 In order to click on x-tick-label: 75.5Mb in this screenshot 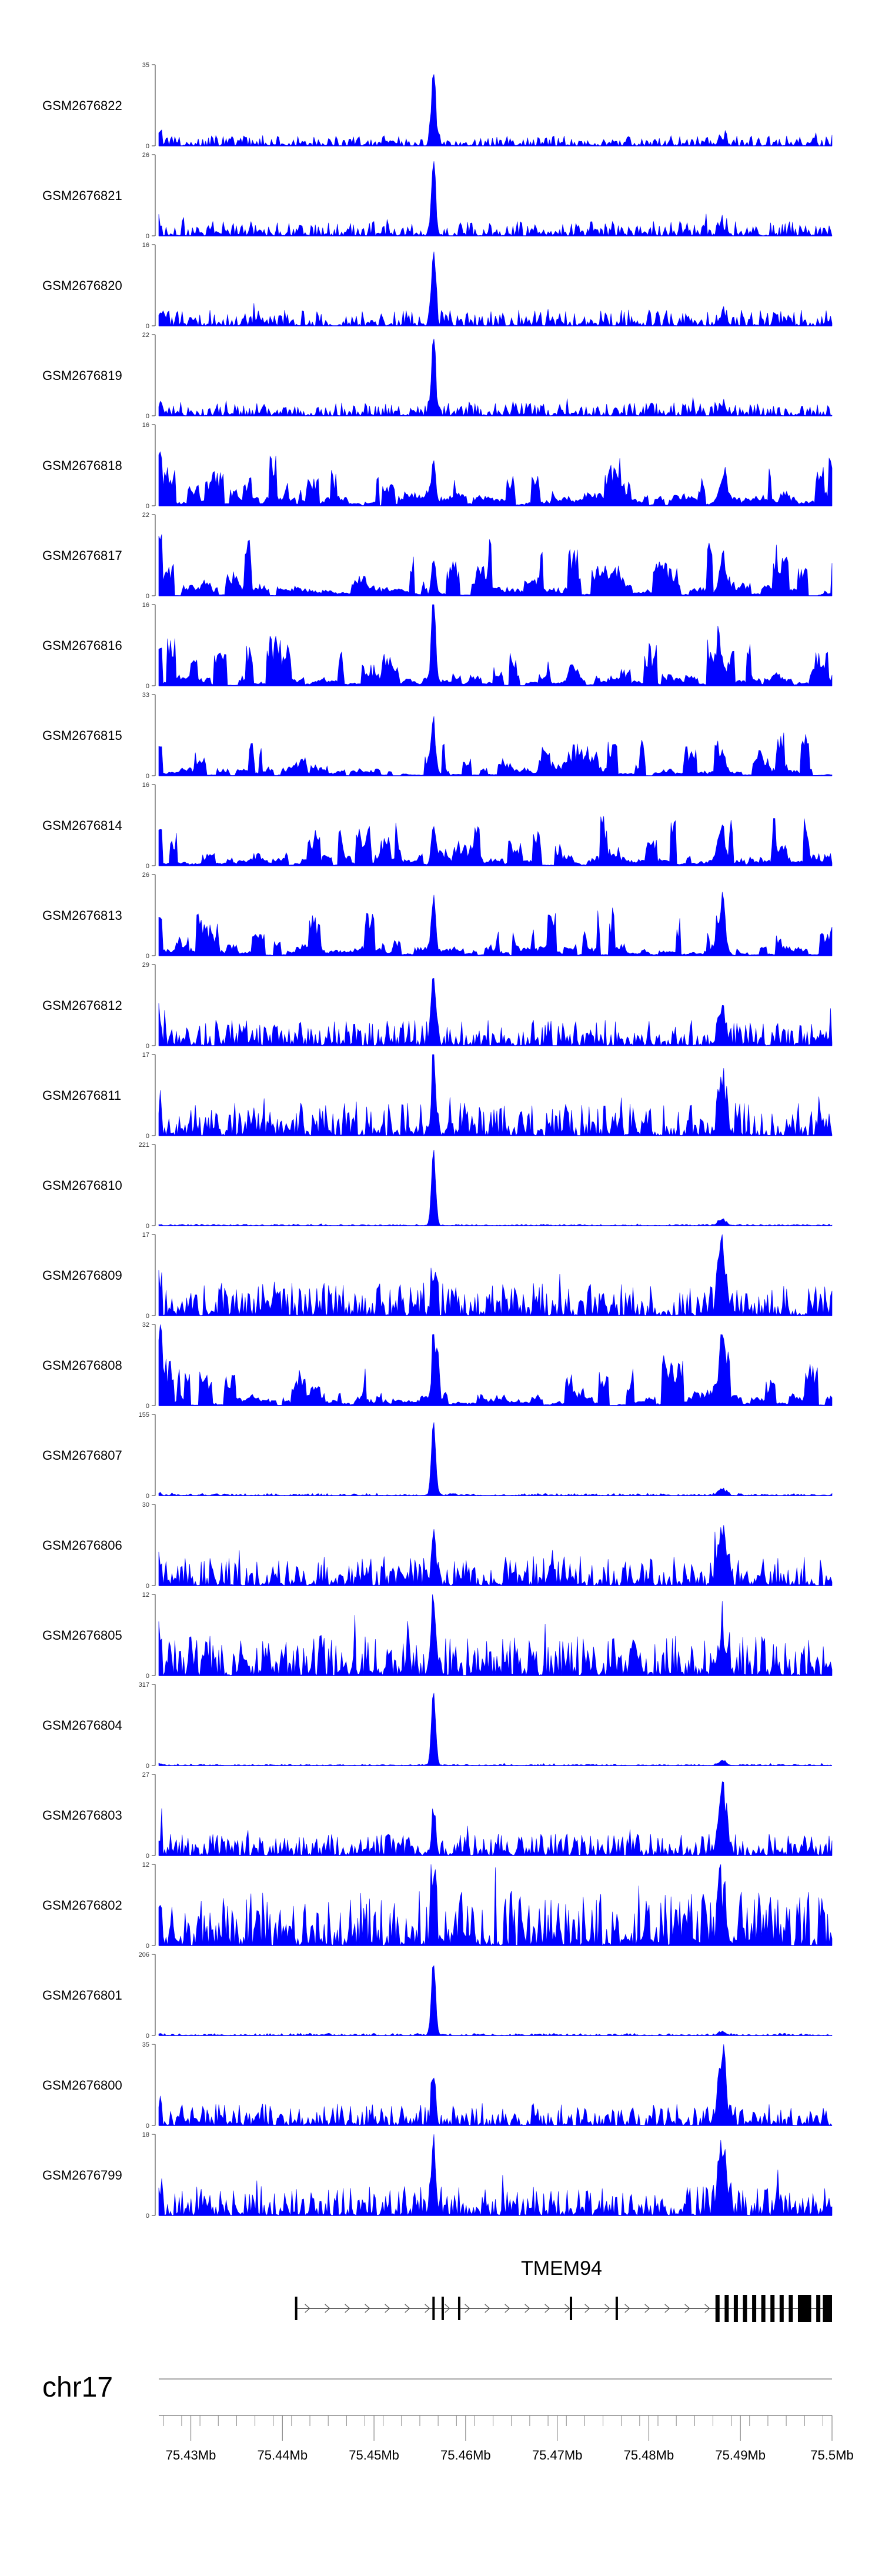, I will do `click(831, 2455)`.